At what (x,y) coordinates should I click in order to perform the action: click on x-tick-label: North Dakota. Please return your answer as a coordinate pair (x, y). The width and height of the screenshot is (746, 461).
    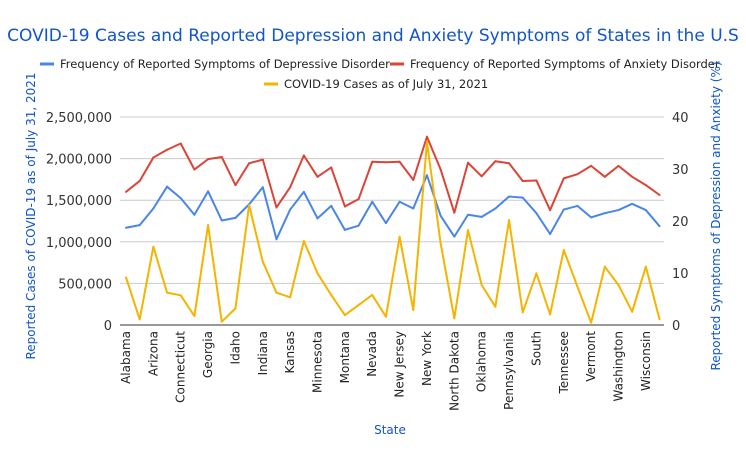
    Looking at the image, I should click on (454, 371).